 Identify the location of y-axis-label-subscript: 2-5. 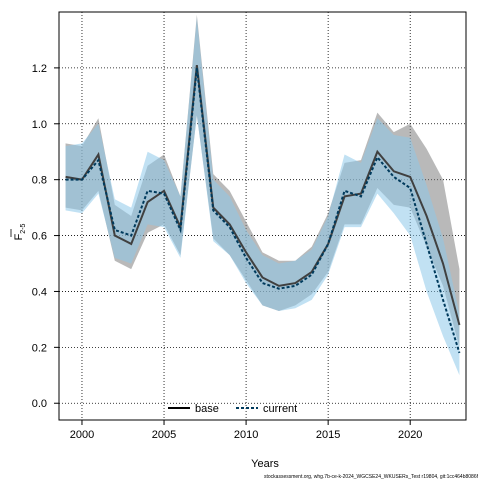
(23, 228).